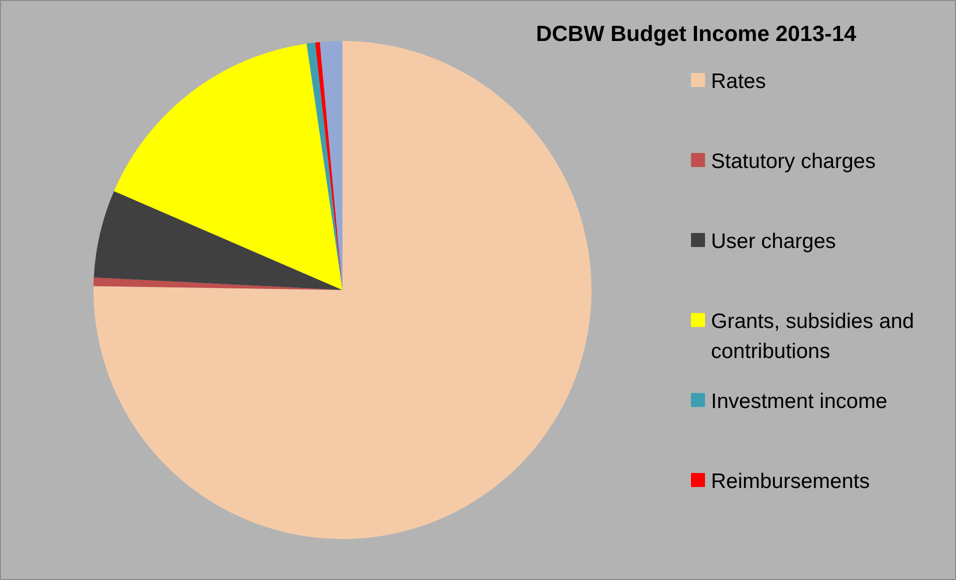 This screenshot has height=580, width=956. Describe the element at coordinates (773, 242) in the screenshot. I see `legend-label: User charges` at that location.